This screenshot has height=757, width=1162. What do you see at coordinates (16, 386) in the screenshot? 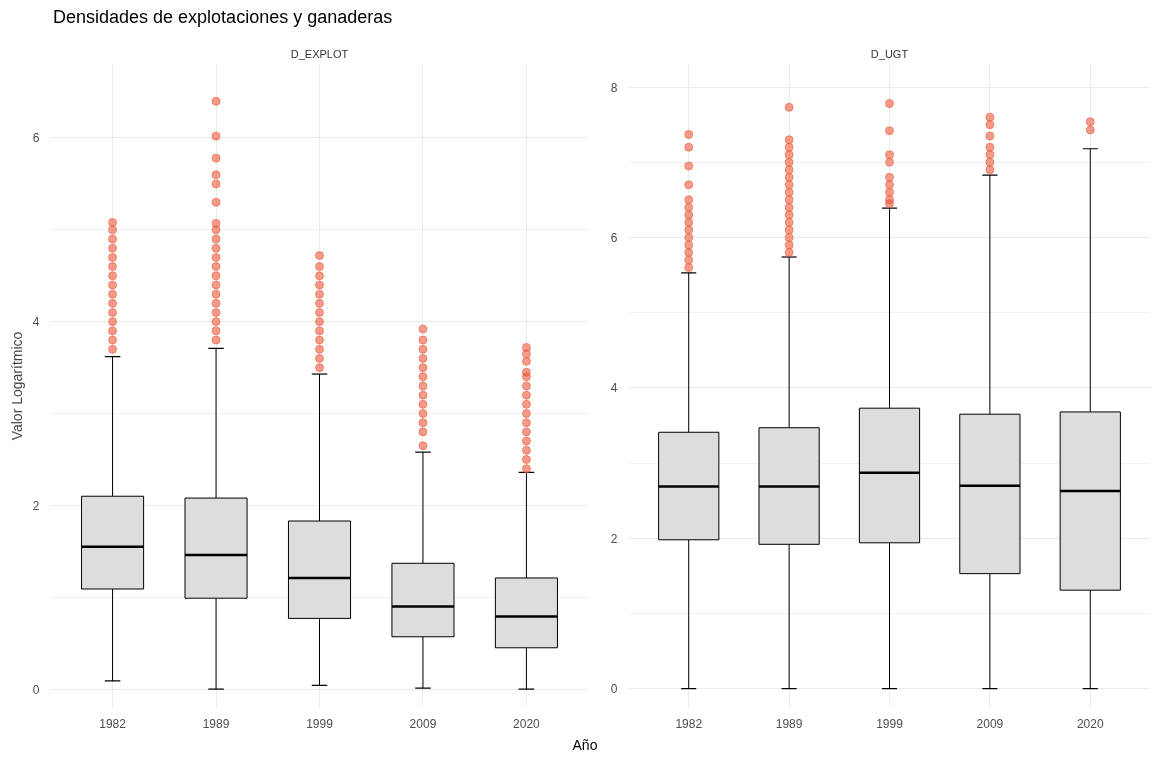
I see `y-axis-title: Valor Logarítmico` at bounding box center [16, 386].